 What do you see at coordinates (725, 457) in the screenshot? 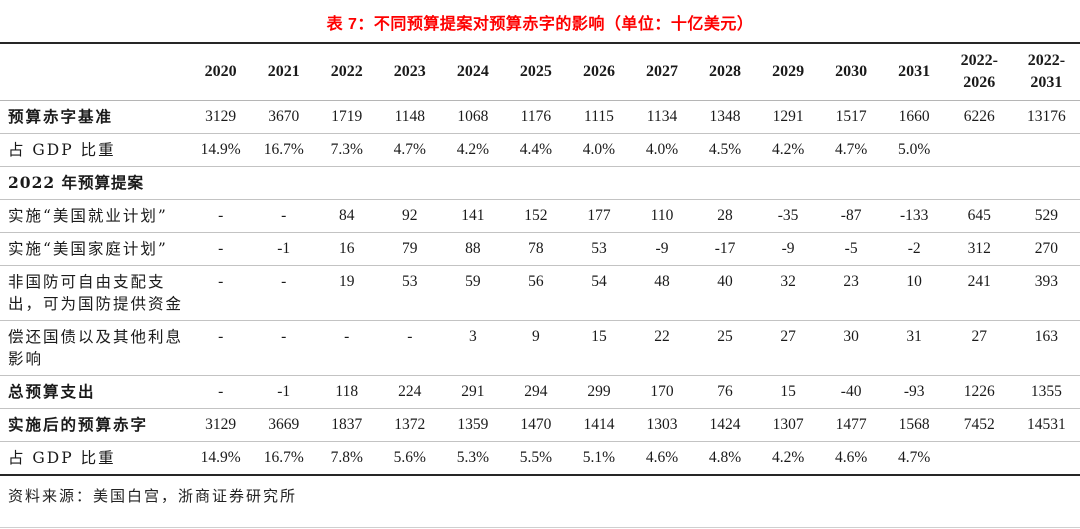
I see `value-cell: 4.8%` at bounding box center [725, 457].